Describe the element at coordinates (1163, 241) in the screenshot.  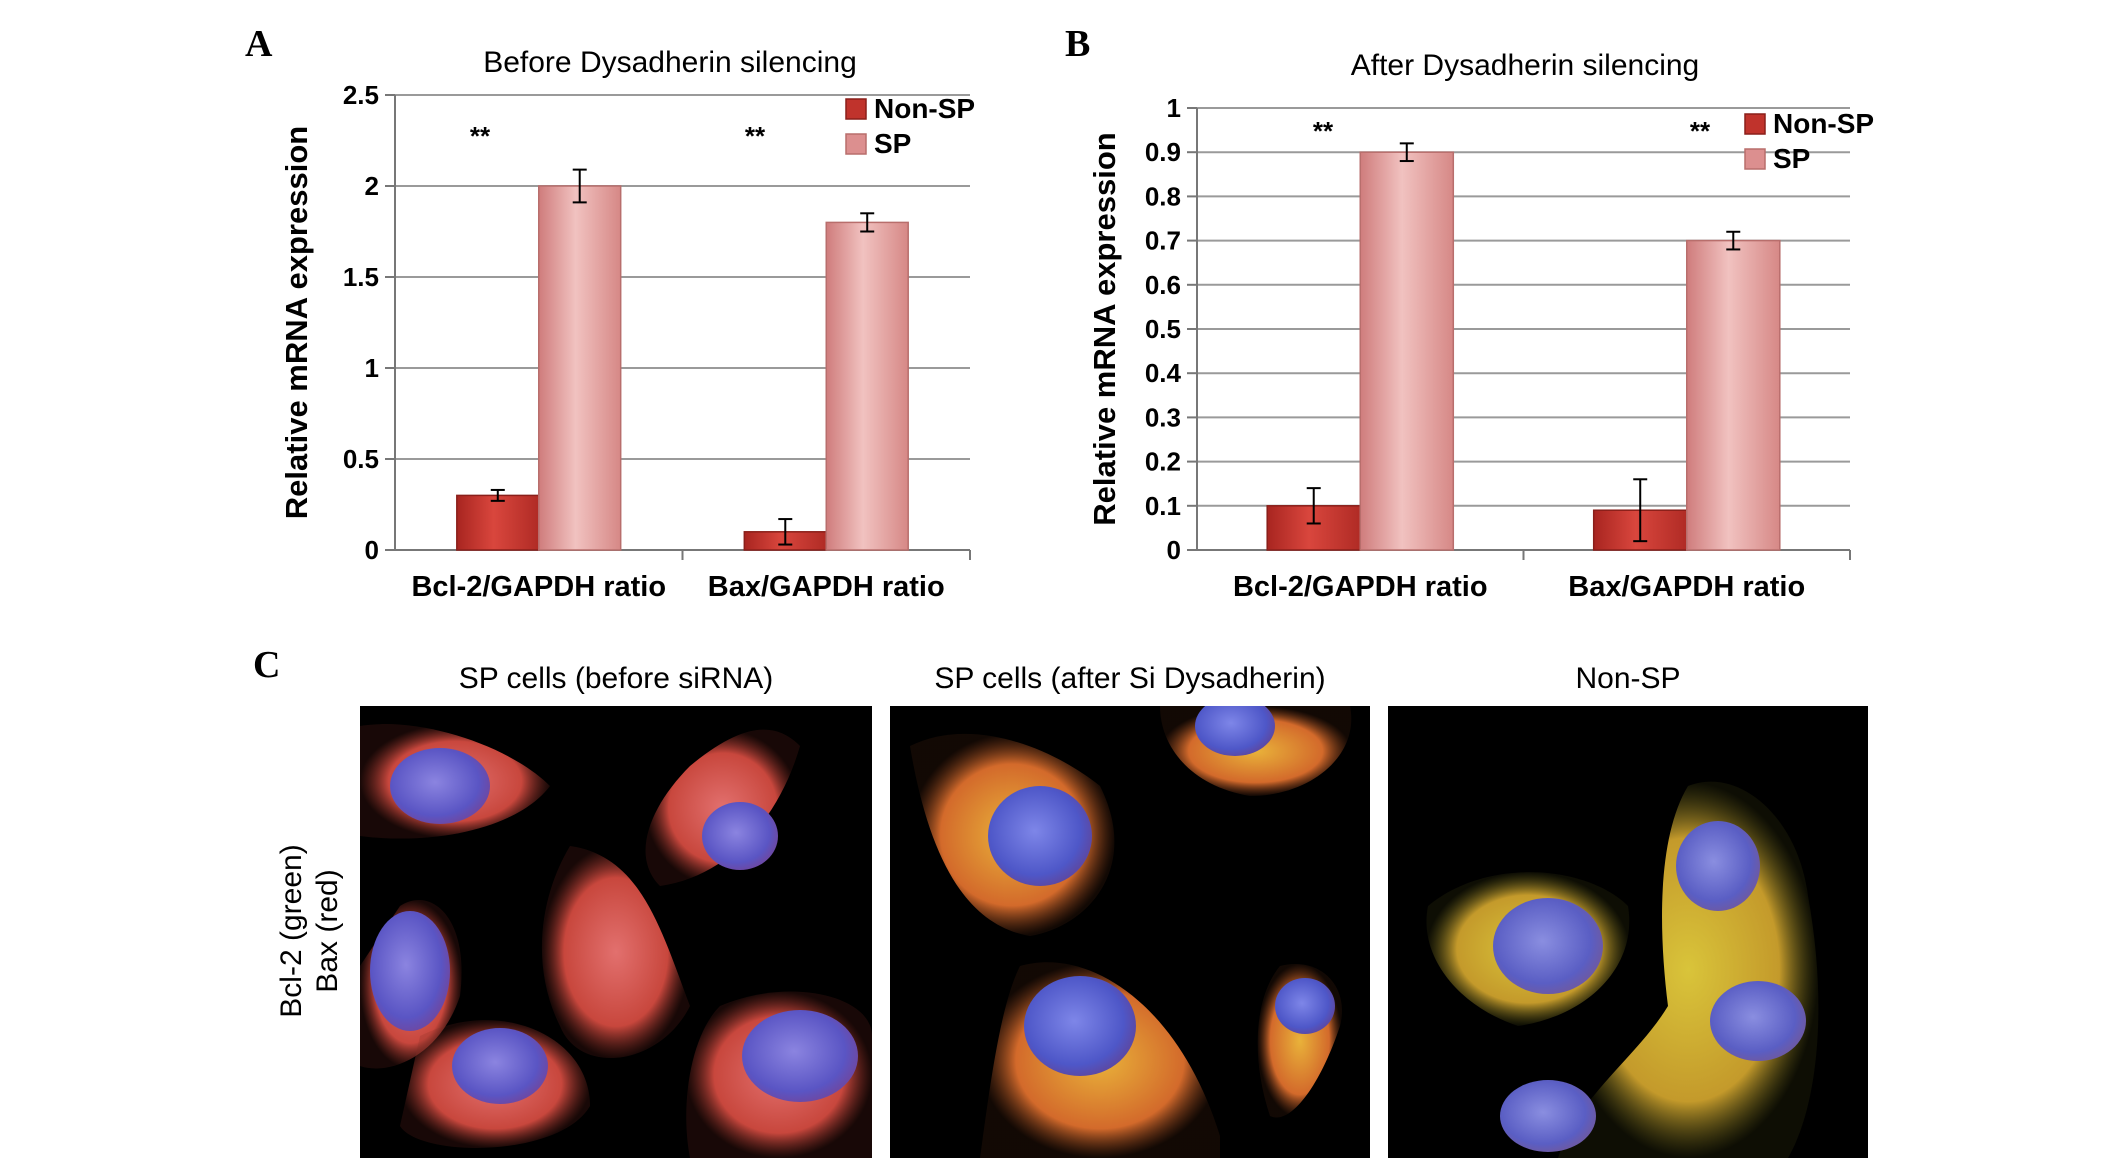
I see `chart2-y-tick-label: 0.7` at that location.